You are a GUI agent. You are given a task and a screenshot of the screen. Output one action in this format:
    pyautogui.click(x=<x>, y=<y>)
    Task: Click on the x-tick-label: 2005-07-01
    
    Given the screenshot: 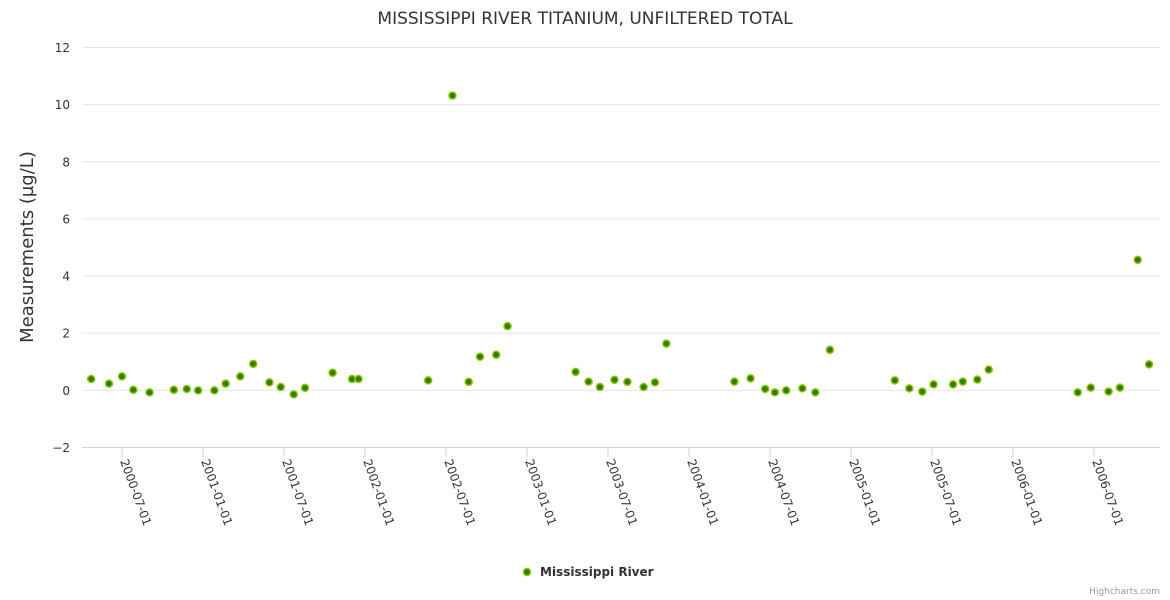 What is the action you would take?
    pyautogui.click(x=945, y=492)
    